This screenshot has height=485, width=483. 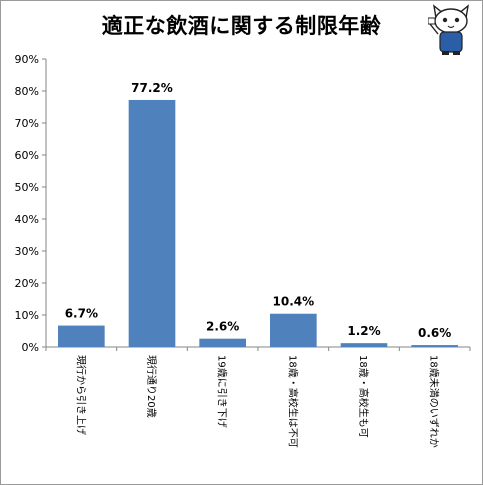 What do you see at coordinates (292, 401) in the screenshot?
I see `x-tick-label: 18歳・高校生は不可` at bounding box center [292, 401].